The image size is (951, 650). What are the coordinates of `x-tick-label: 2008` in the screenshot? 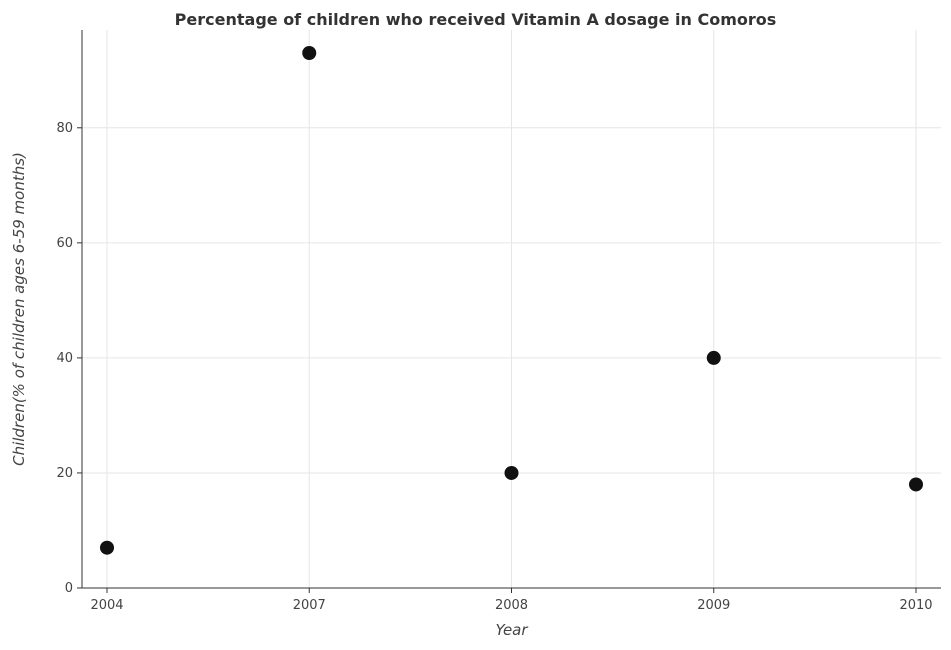 It's located at (511, 605).